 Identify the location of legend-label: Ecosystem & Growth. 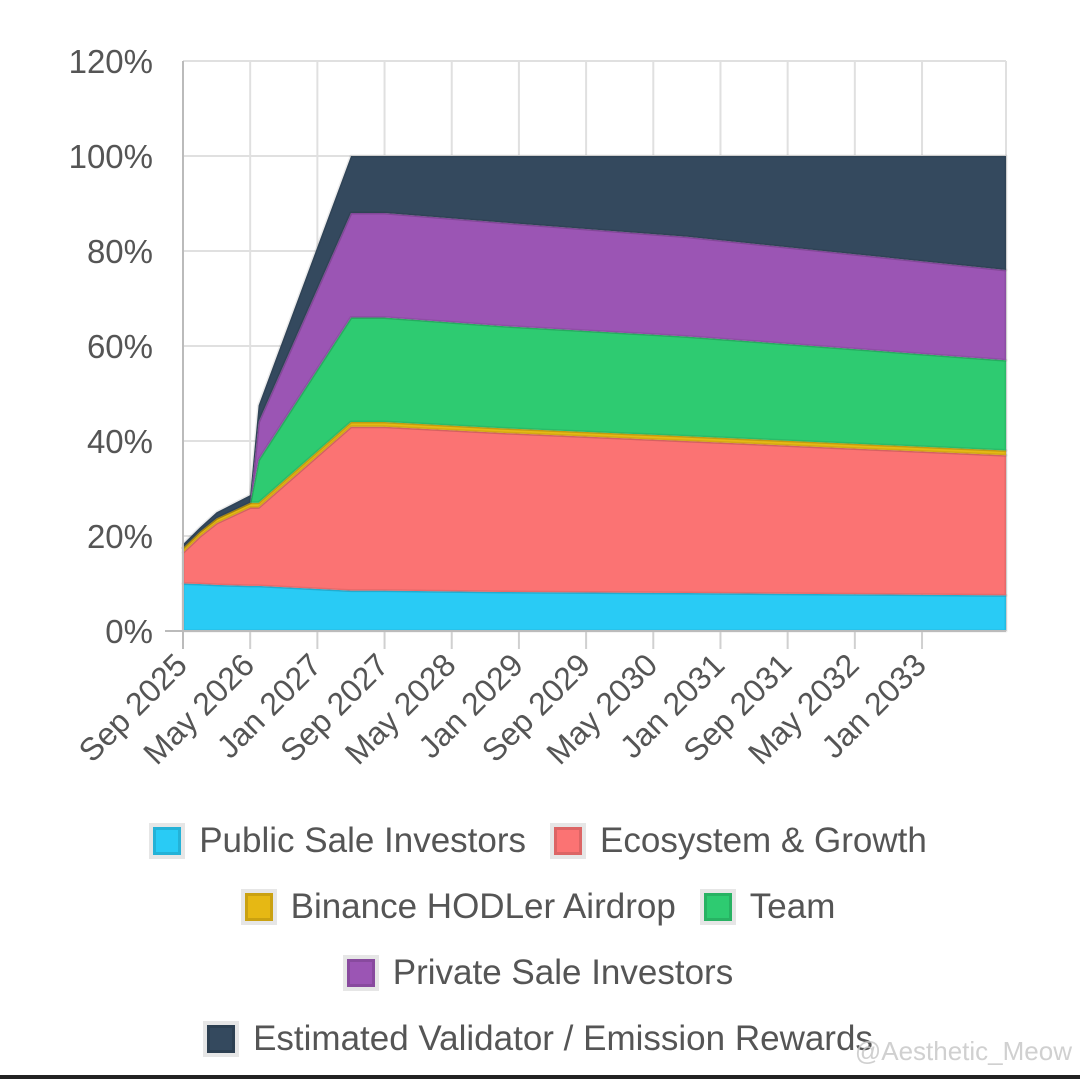
(763, 840).